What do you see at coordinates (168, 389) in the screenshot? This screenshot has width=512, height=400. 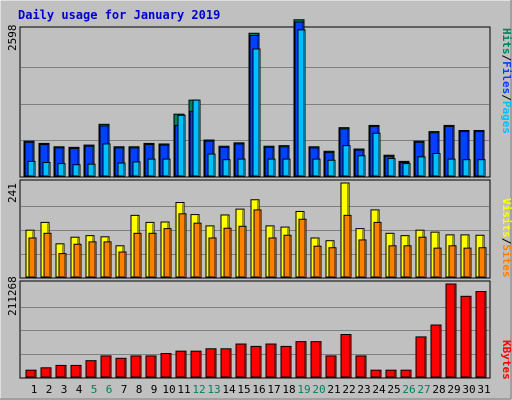 I see `x-tick-label: 10` at bounding box center [168, 389].